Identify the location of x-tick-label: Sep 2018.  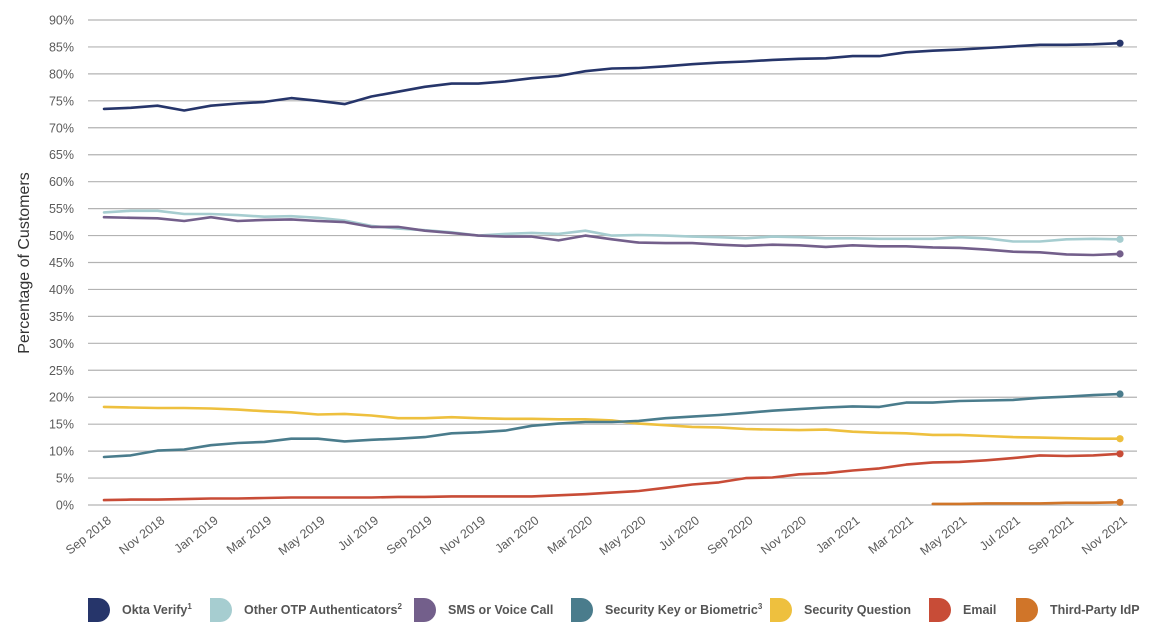
(88, 535).